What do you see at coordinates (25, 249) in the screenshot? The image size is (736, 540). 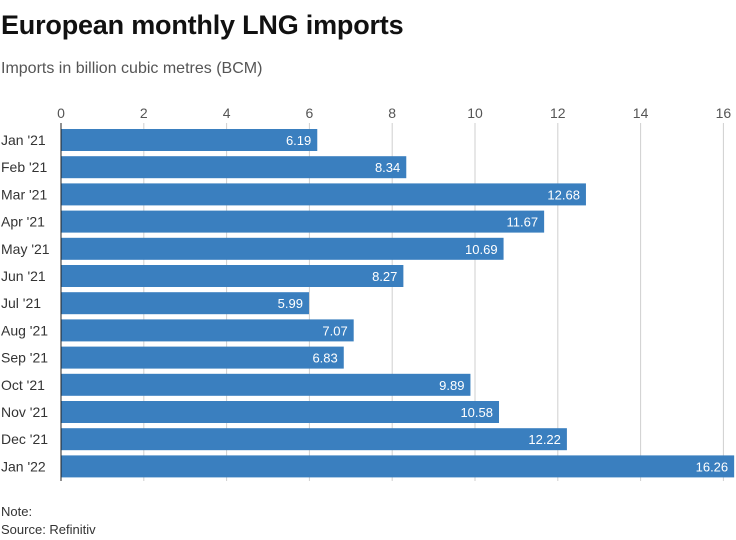 I see `category-label: May '21` at bounding box center [25, 249].